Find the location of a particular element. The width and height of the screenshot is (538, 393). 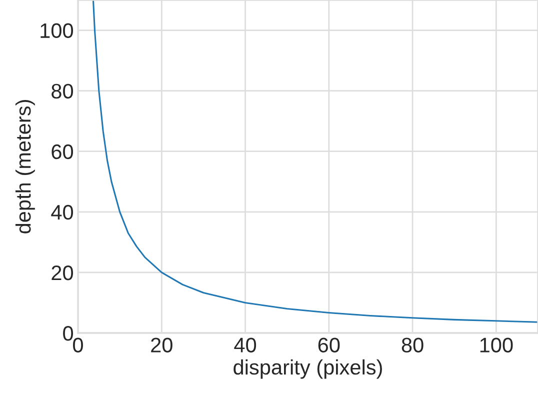

x-tick-label: 80 is located at coordinates (413, 345).